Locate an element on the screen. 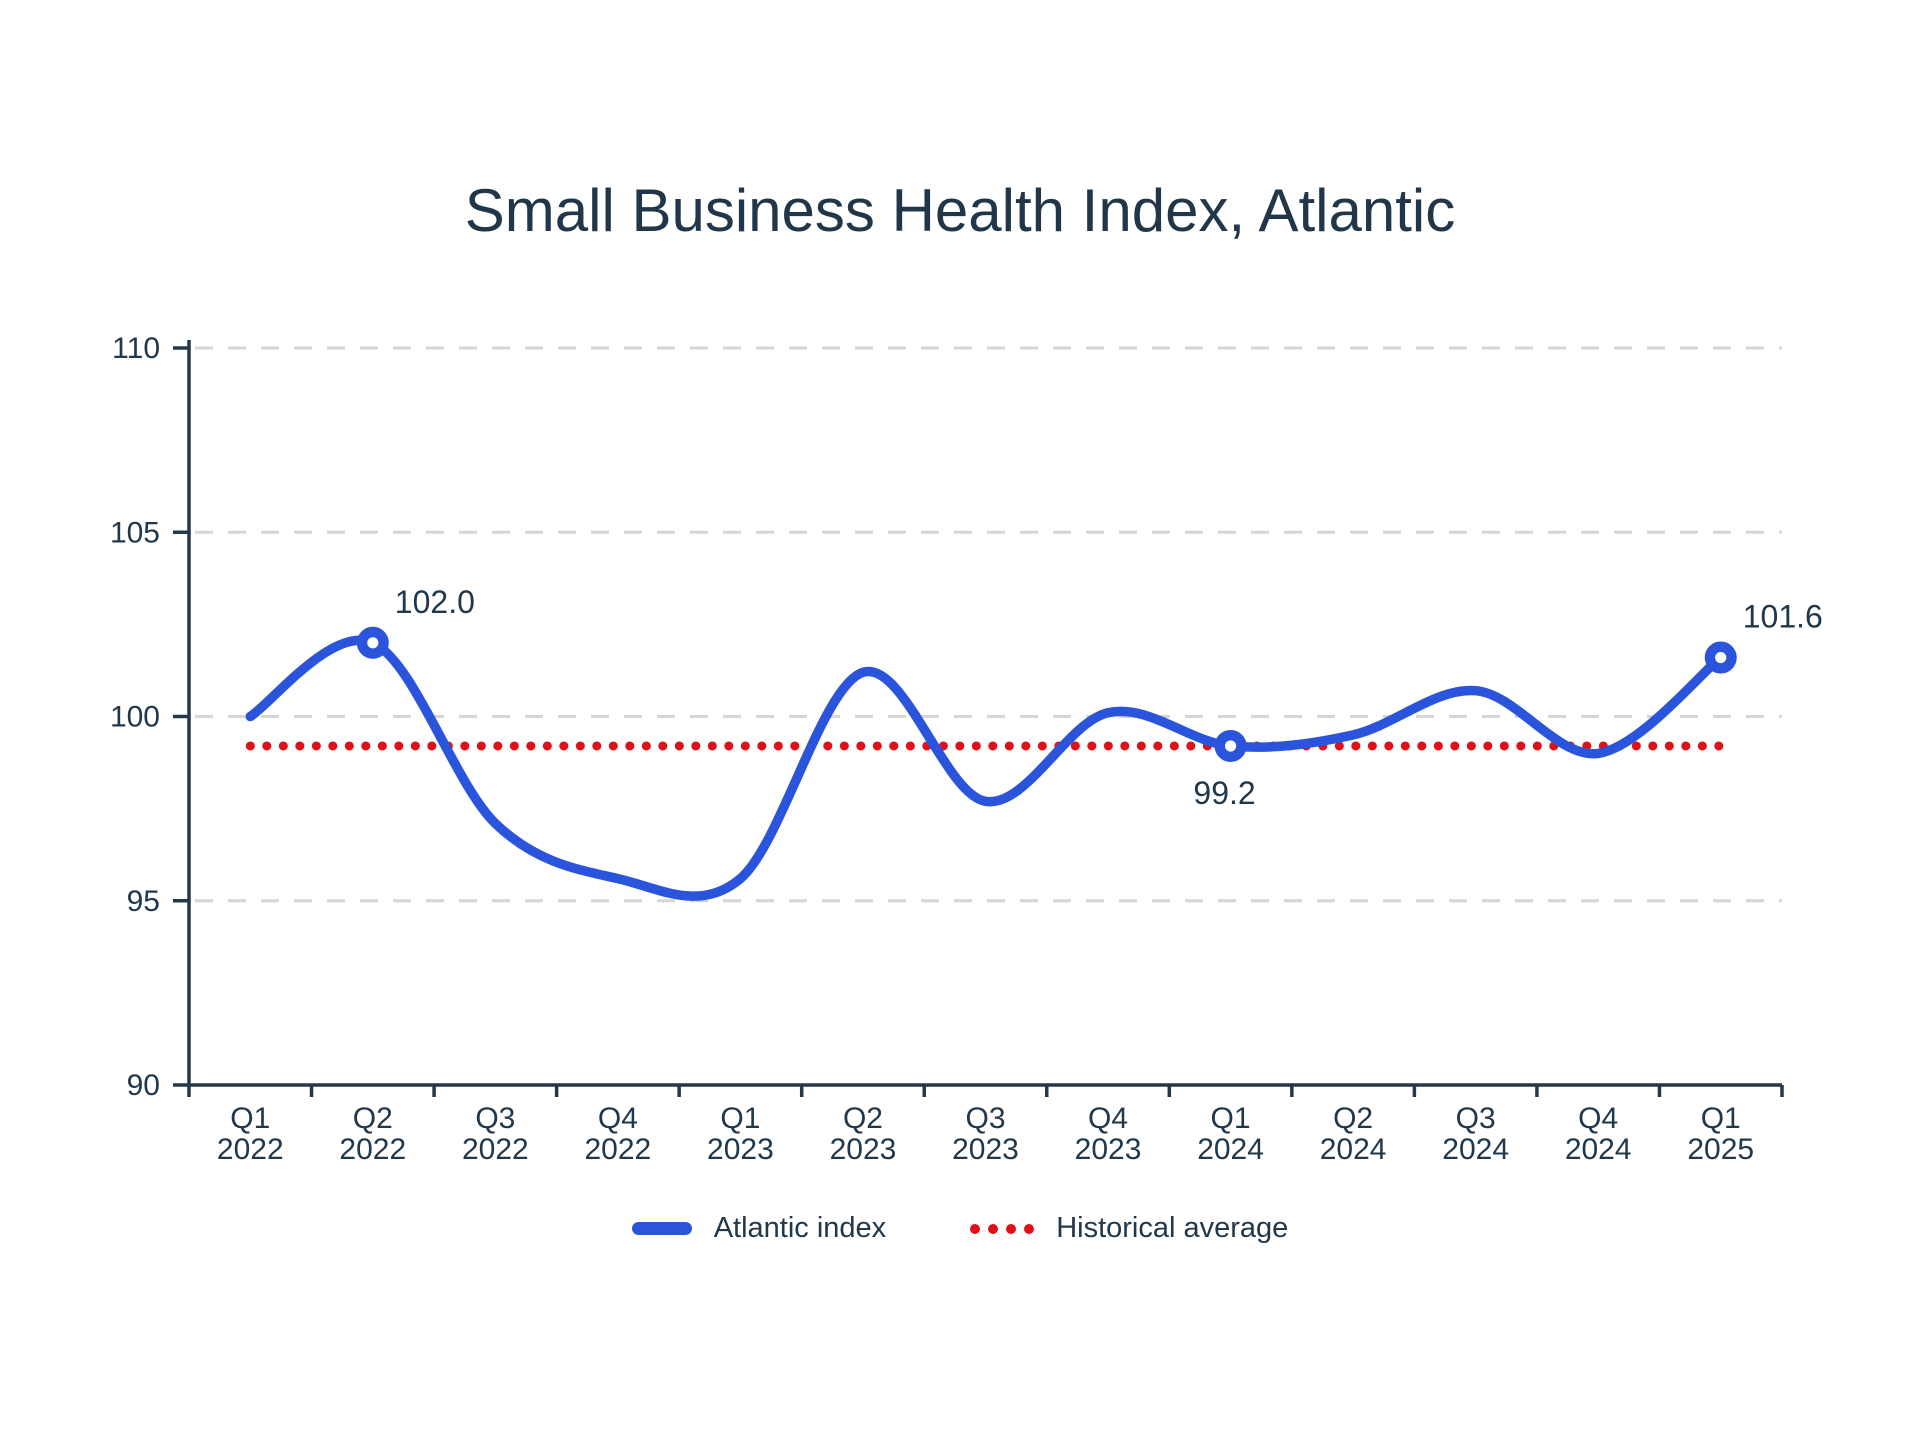 The width and height of the screenshot is (1920, 1440). chart-title: Small Business Health Index, Atlantic is located at coordinates (960, 211).